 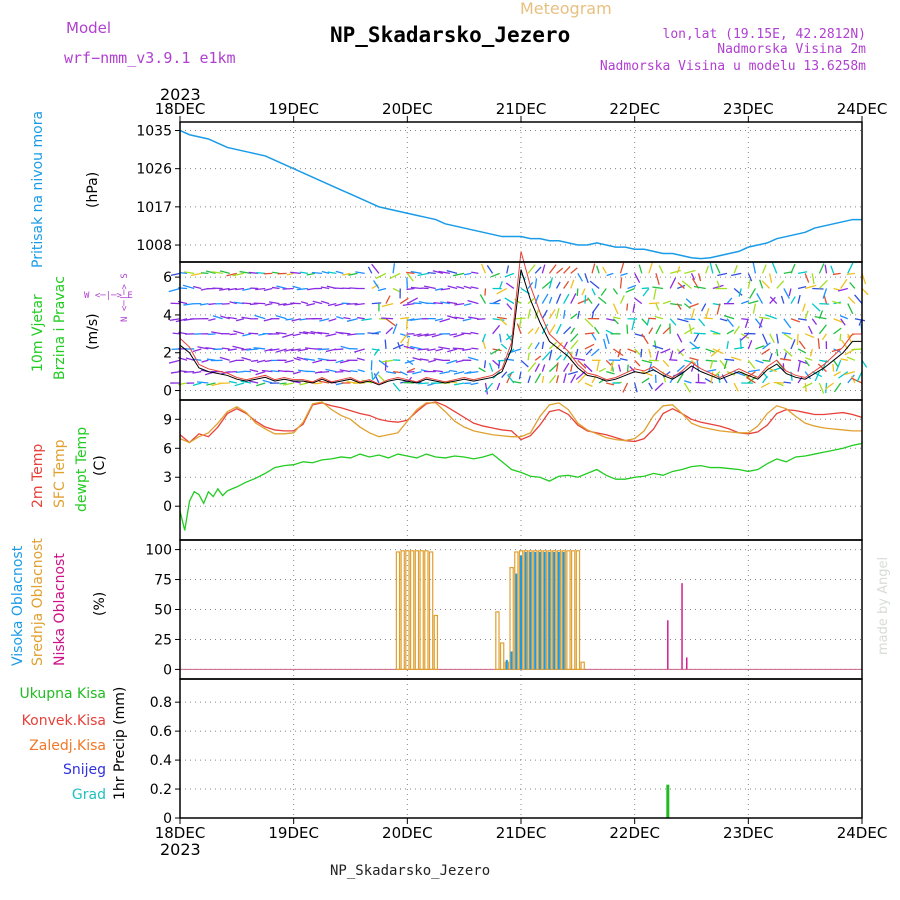 I want to click on high-cloud-bar, so click(x=521, y=612).